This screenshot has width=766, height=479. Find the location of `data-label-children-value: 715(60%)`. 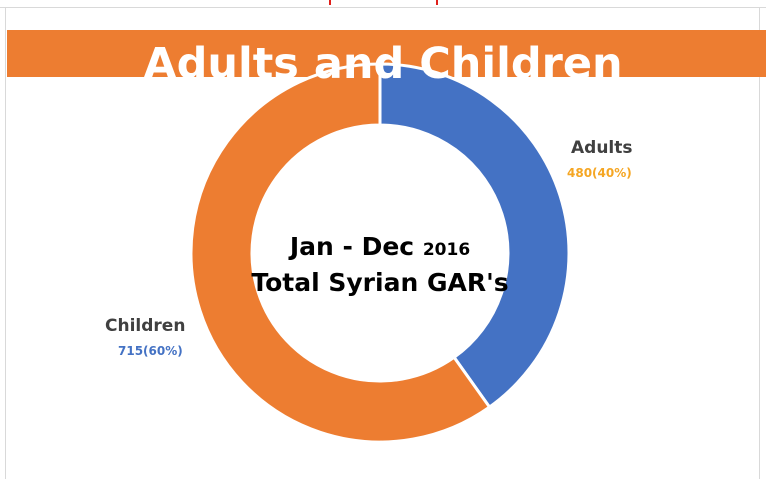

data-label-children-value: 715(60%) is located at coordinates (150, 351).